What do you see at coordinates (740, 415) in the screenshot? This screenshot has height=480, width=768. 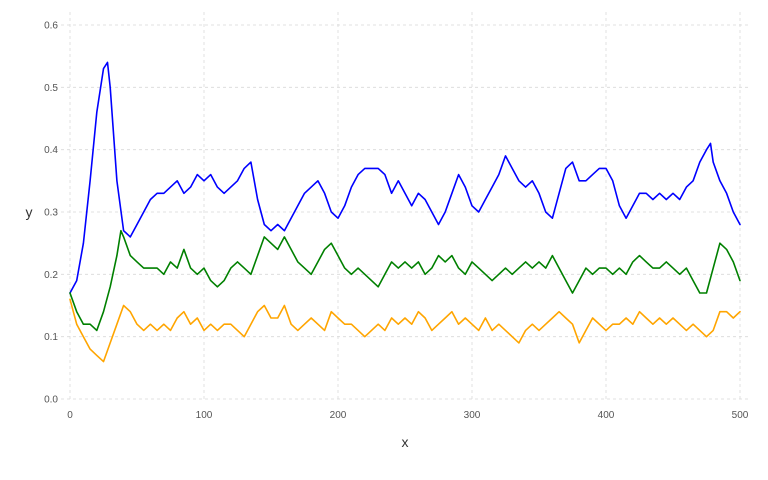 I see `x-tick-label: 500` at bounding box center [740, 415].